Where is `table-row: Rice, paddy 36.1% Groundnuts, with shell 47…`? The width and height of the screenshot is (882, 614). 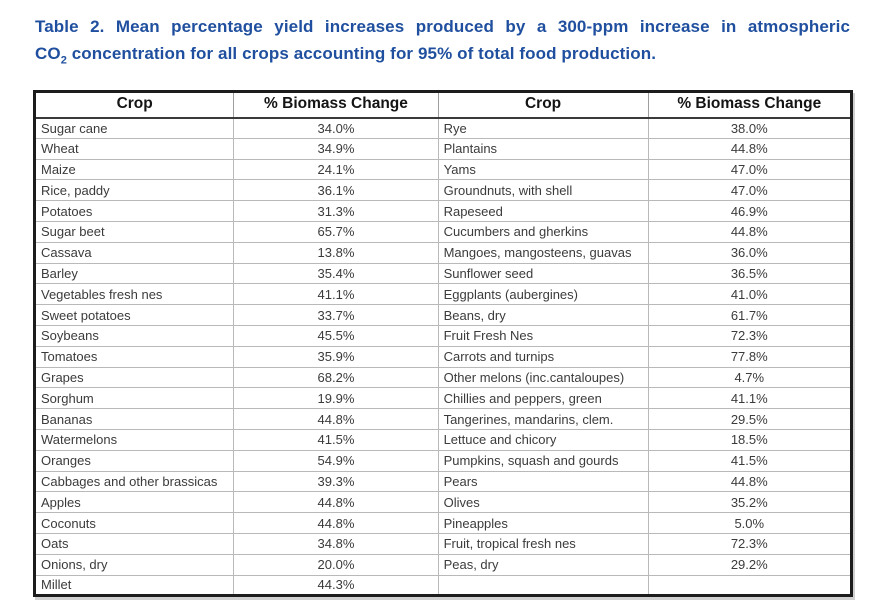
table-row: Rice, paddy 36.1% Groundnuts, with shell 47… is located at coordinates (443, 190).